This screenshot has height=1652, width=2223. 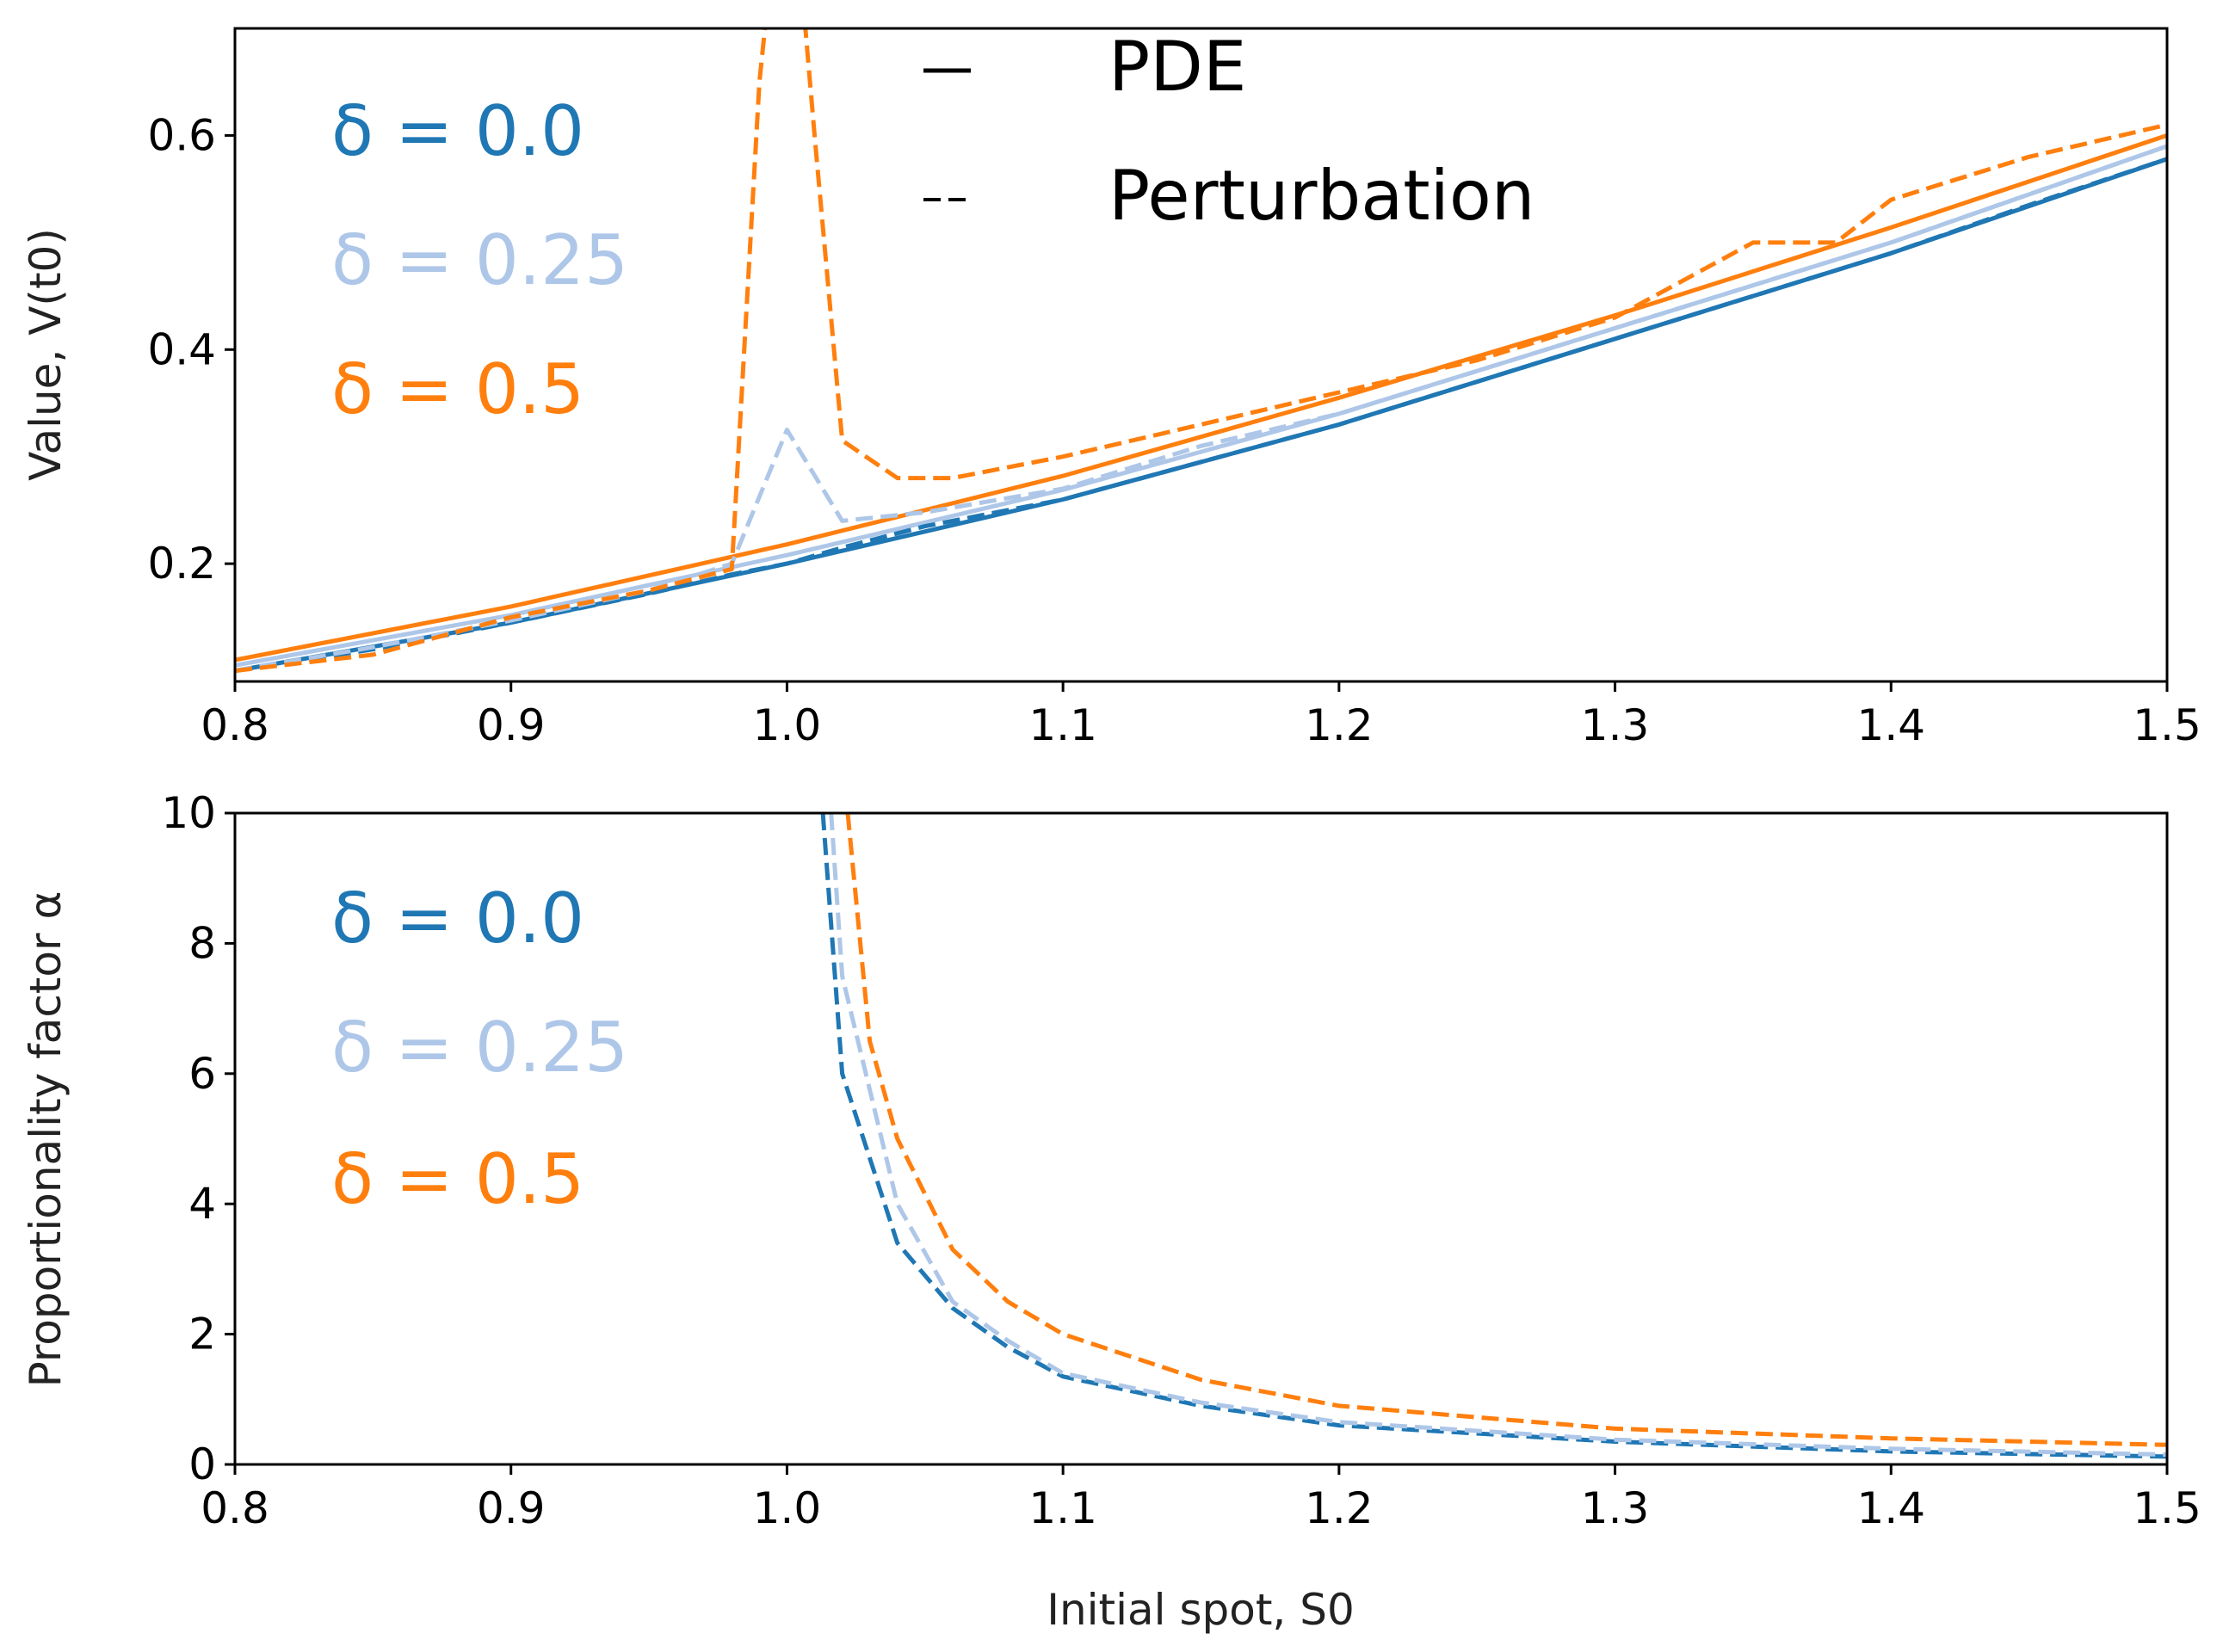 I want to click on top-x-tick-label-2: 1.0, so click(x=787, y=725).